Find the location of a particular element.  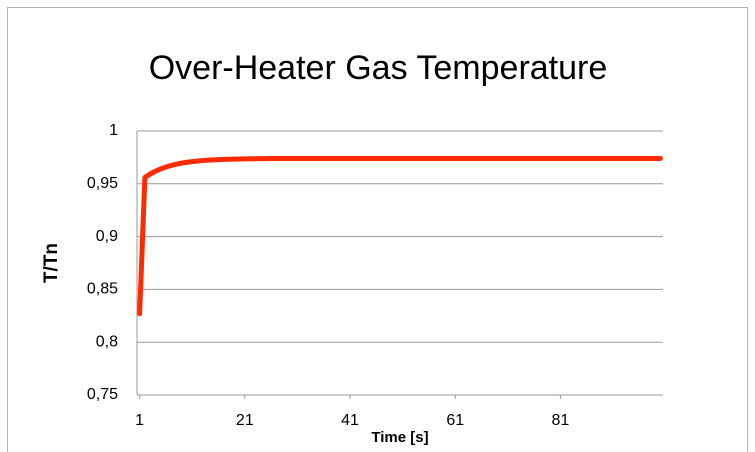

y-tick-label: 0,95 is located at coordinates (102, 183).